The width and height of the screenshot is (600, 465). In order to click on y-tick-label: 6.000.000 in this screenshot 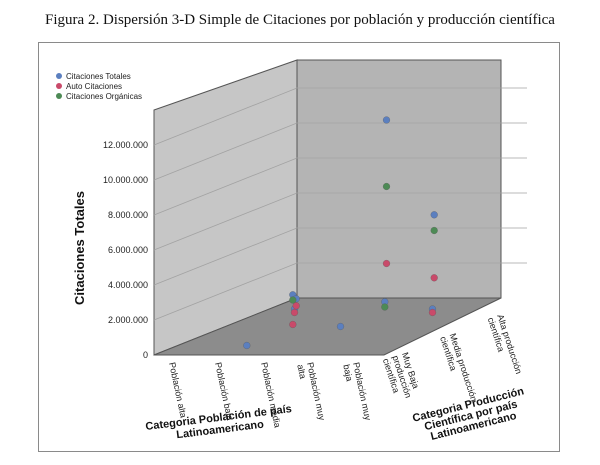, I will do `click(128, 250)`.